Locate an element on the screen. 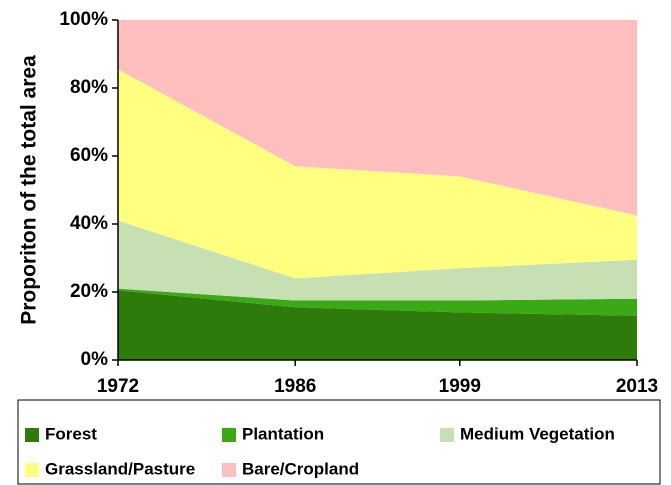  legend-label: Forest is located at coordinates (71, 433).